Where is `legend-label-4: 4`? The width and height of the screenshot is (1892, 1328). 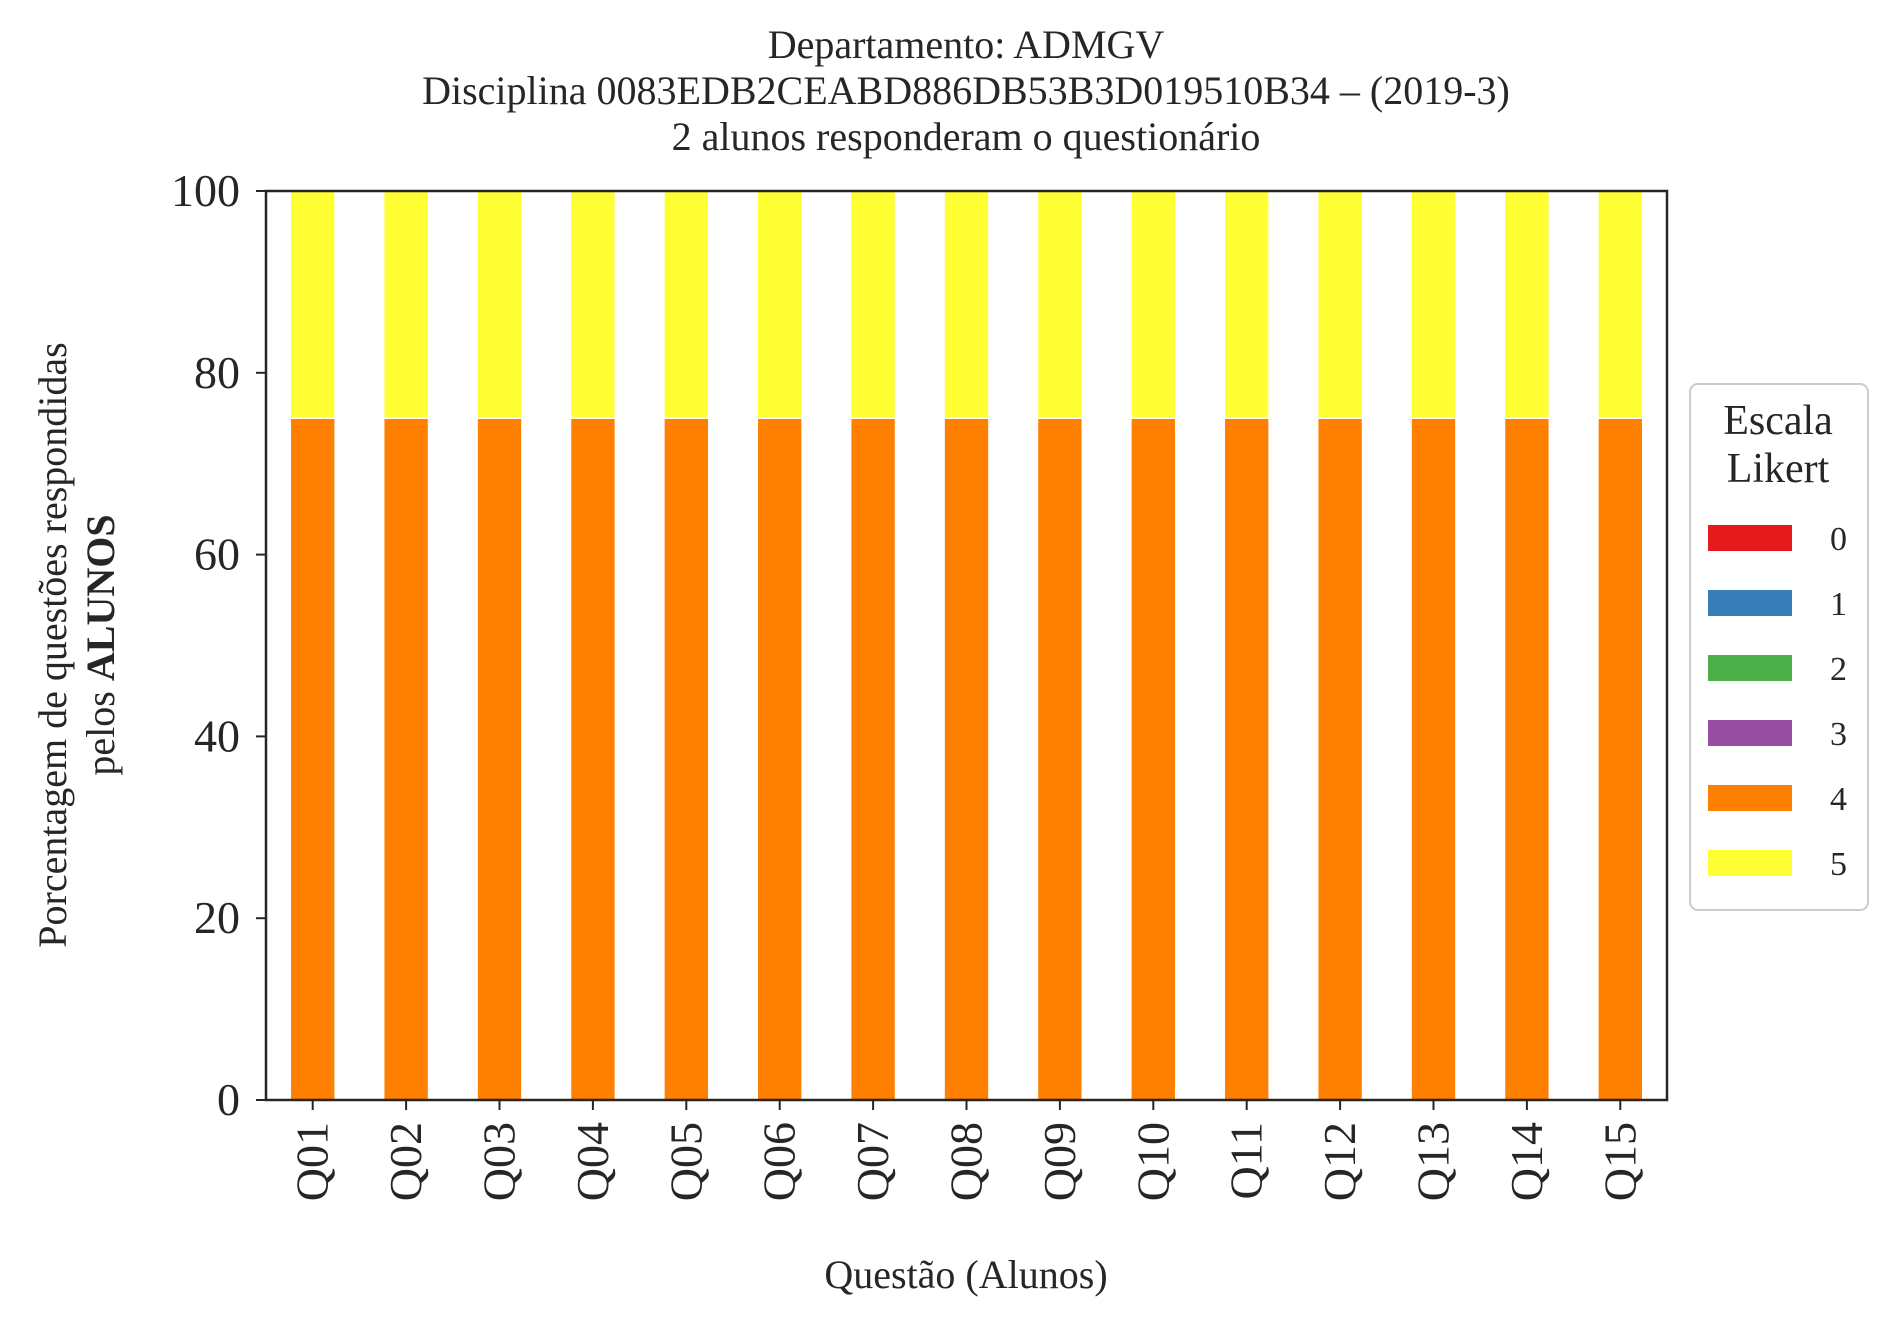 legend-label-4: 4 is located at coordinates (1838, 799).